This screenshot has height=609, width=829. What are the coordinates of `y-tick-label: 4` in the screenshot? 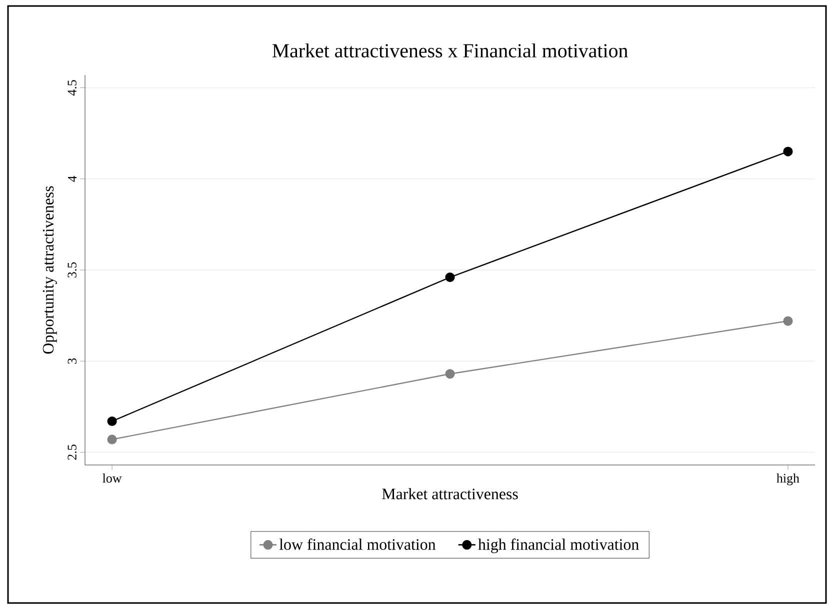 It's located at (72, 179).